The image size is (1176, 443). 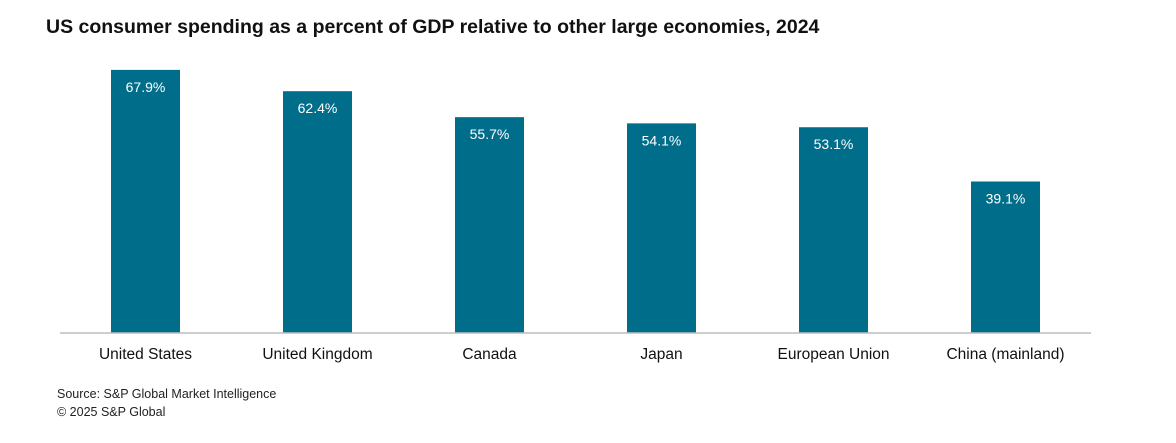 What do you see at coordinates (317, 212) in the screenshot?
I see `bar-united-kingdom` at bounding box center [317, 212].